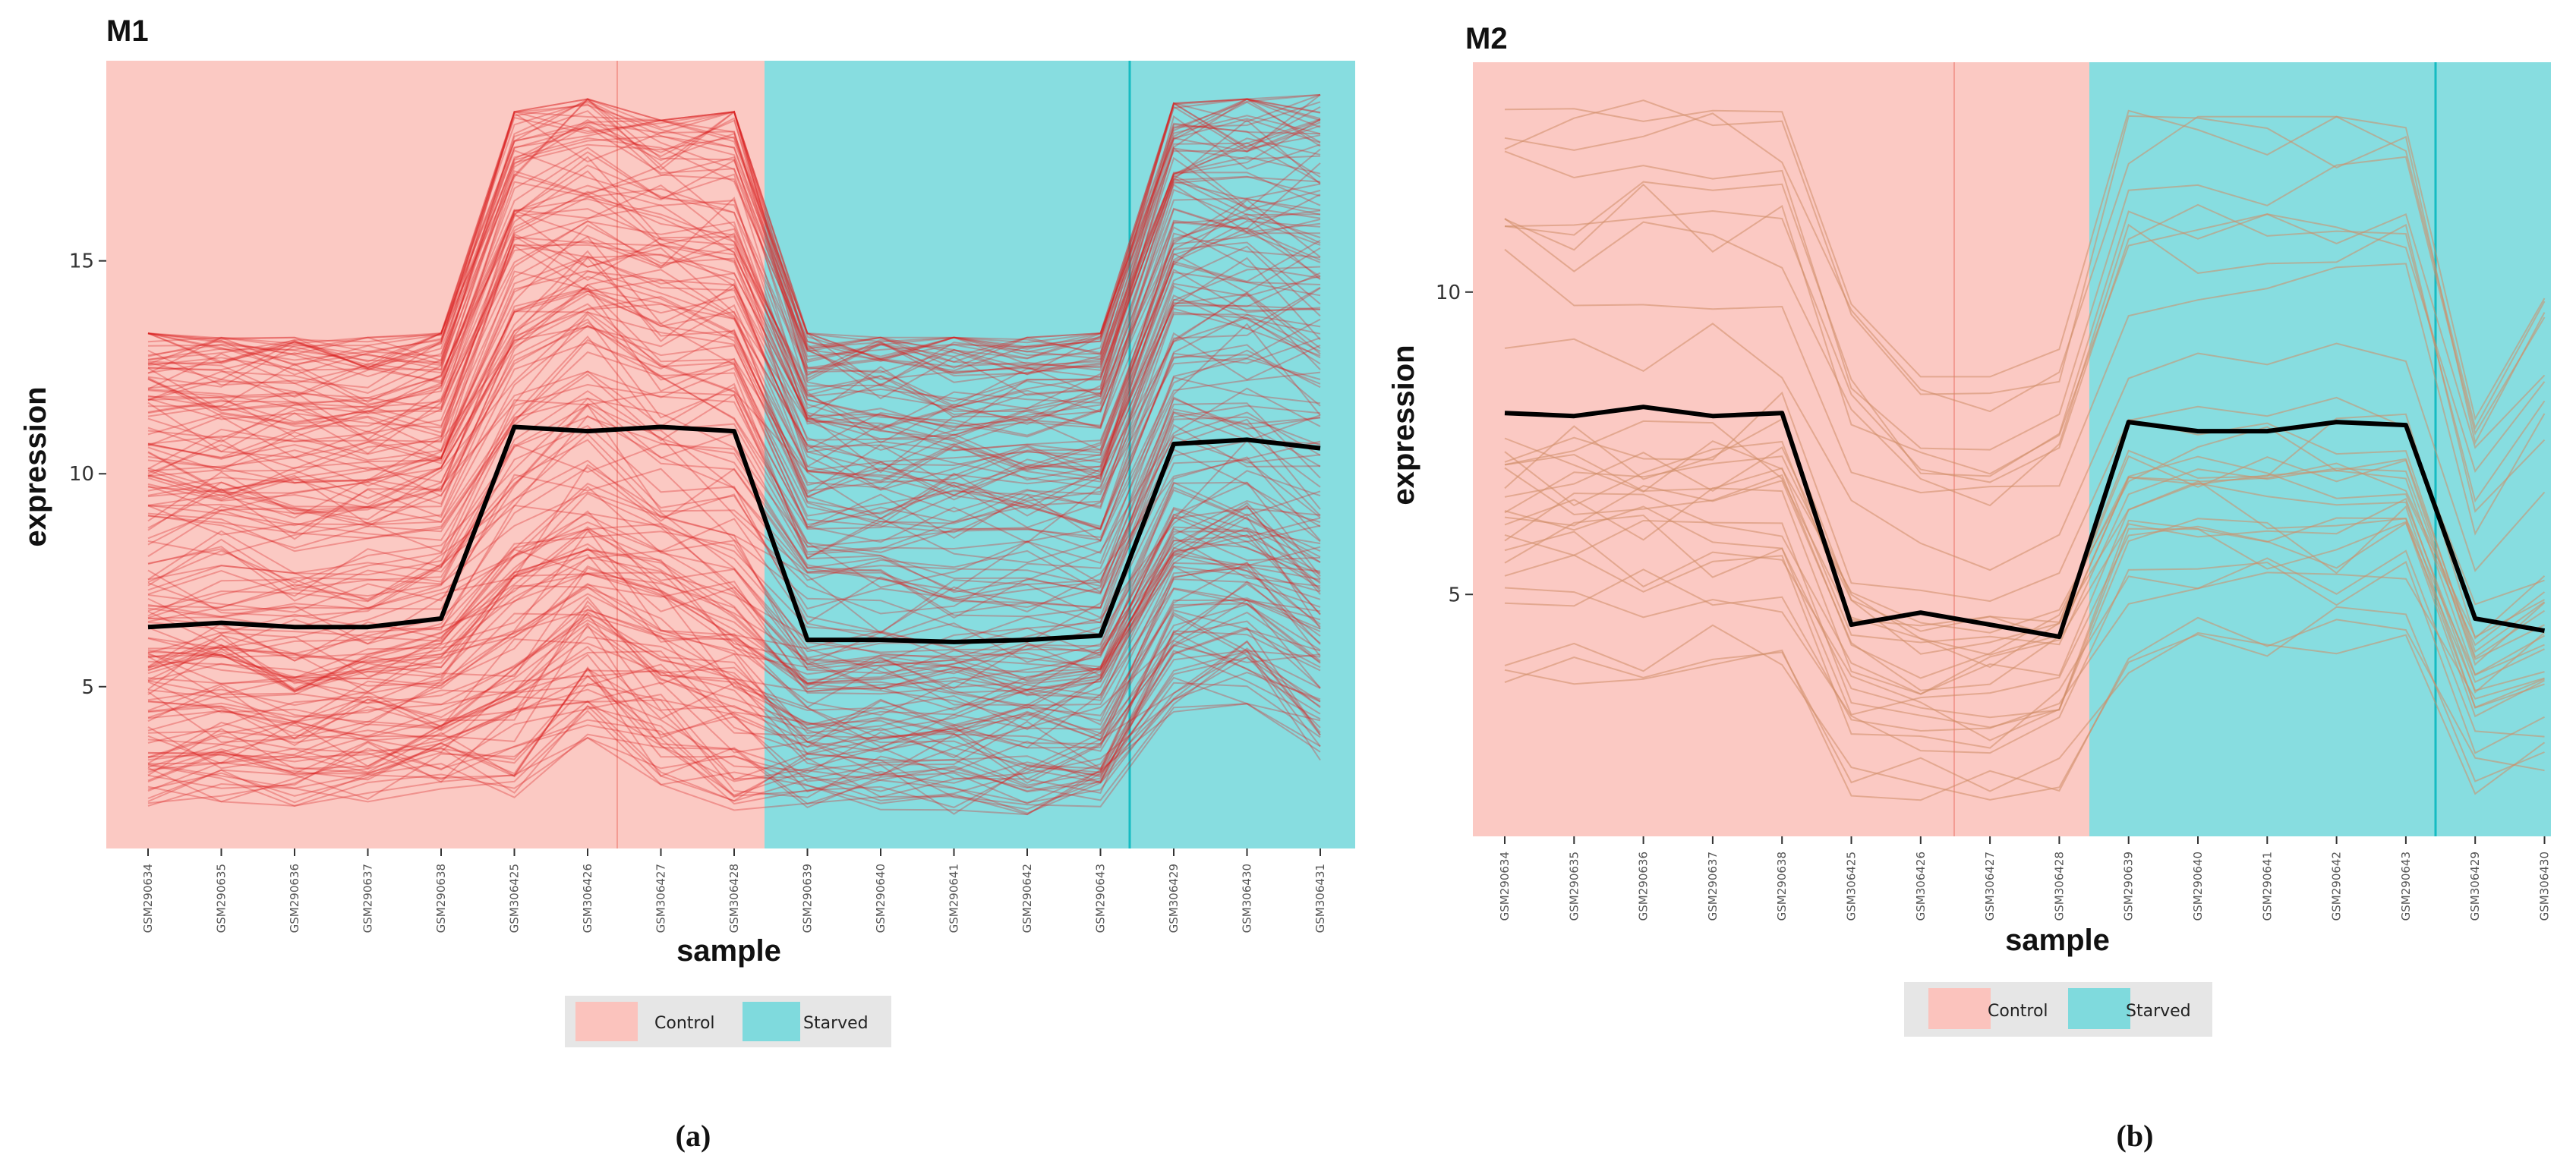  What do you see at coordinates (1959, 1008) in the screenshot?
I see `m2-legend-key-control` at bounding box center [1959, 1008].